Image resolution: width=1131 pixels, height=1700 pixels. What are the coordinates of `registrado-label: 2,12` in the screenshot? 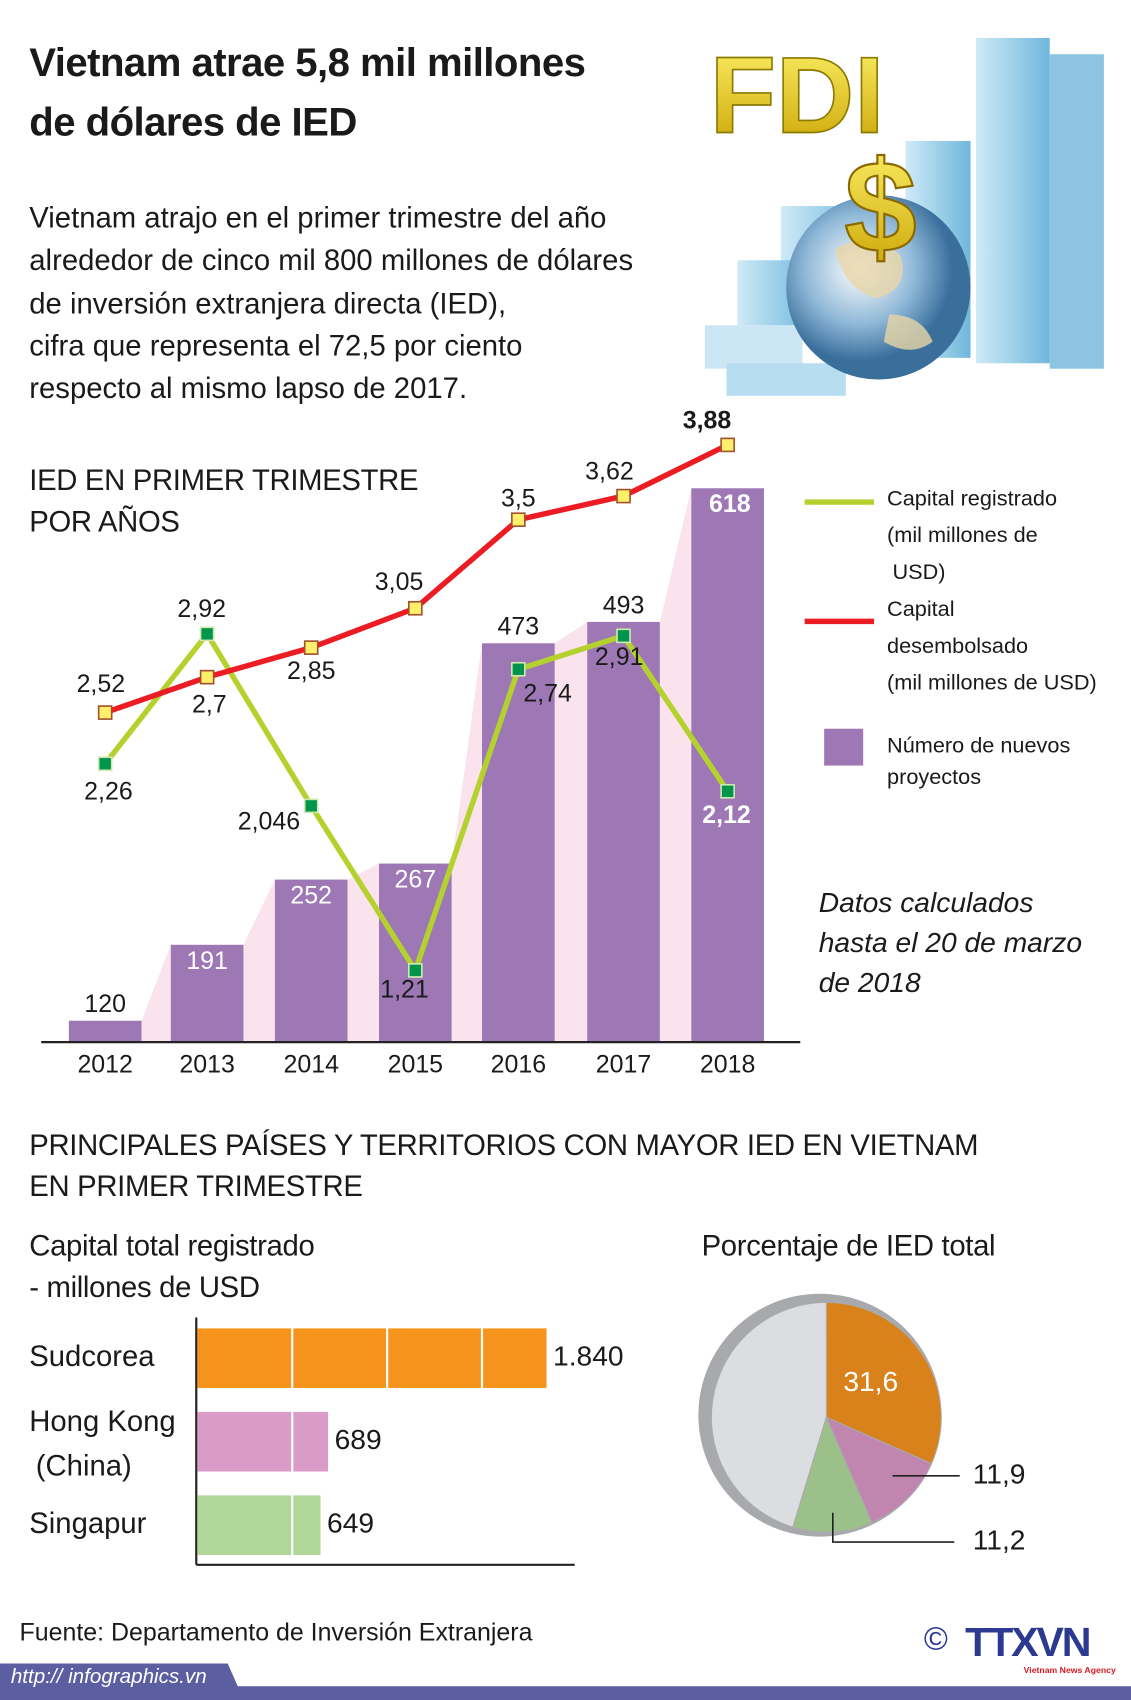 It's located at (726, 815).